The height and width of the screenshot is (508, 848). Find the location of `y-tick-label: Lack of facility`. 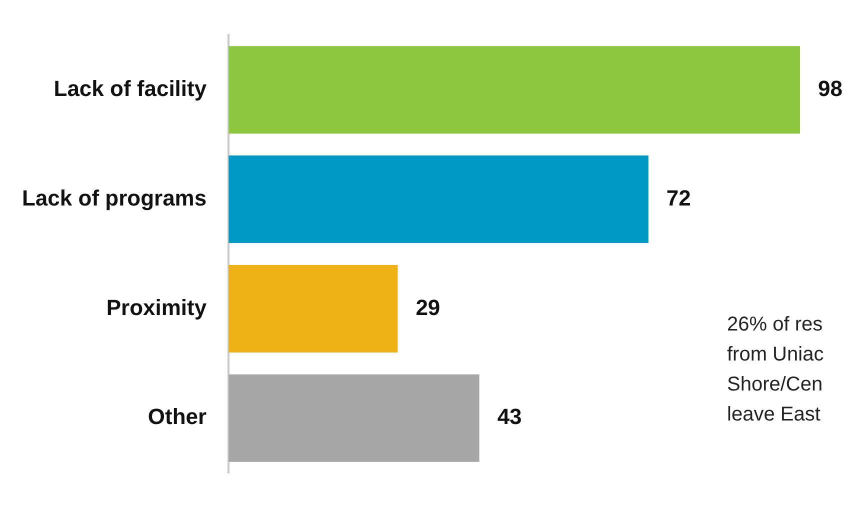

y-tick-label: Lack of facility is located at coordinates (131, 88).